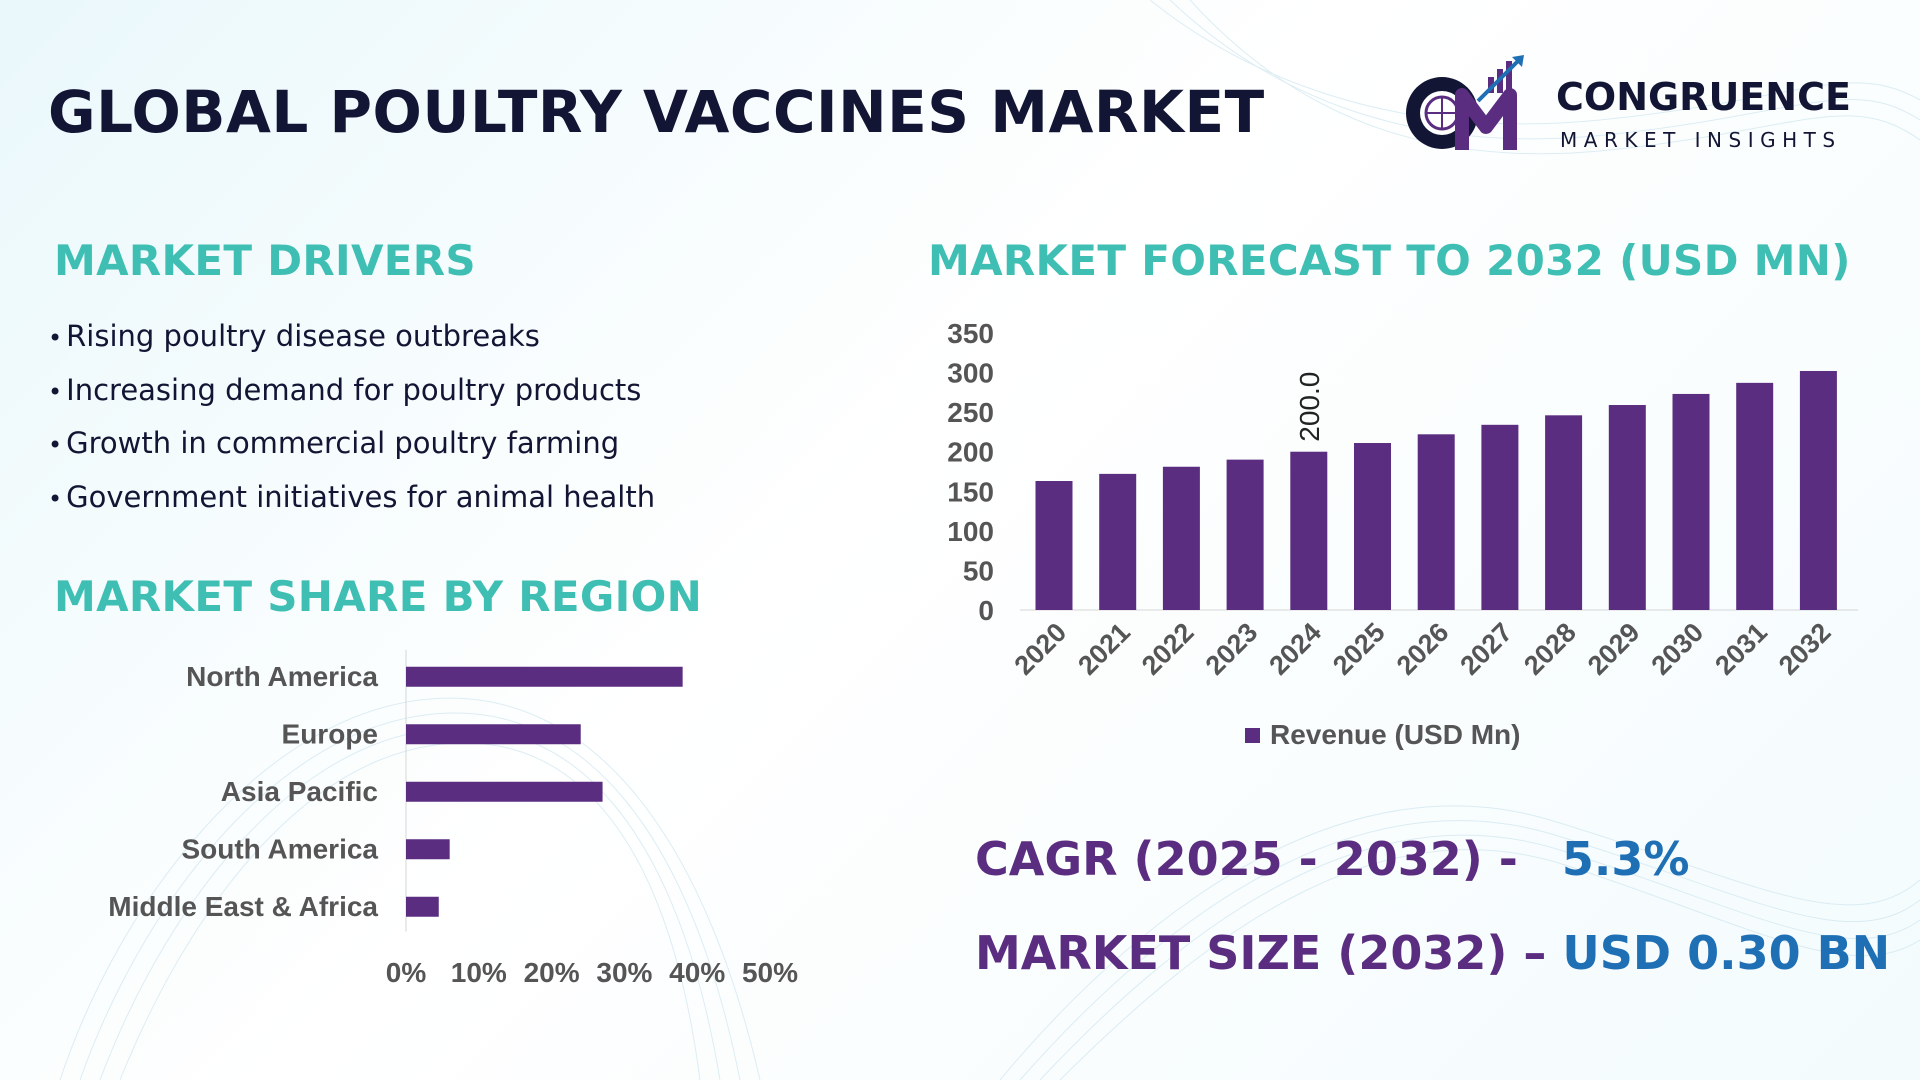 This screenshot has width=1920, height=1080. Describe the element at coordinates (479, 972) in the screenshot. I see `x-tick-label: 10%` at that location.